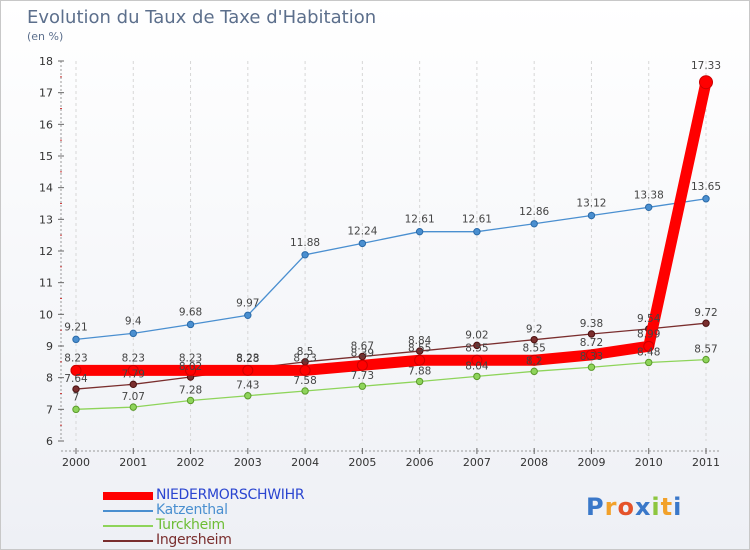 The width and height of the screenshot is (750, 550). I want to click on y-tick-label: 9, so click(49, 346).